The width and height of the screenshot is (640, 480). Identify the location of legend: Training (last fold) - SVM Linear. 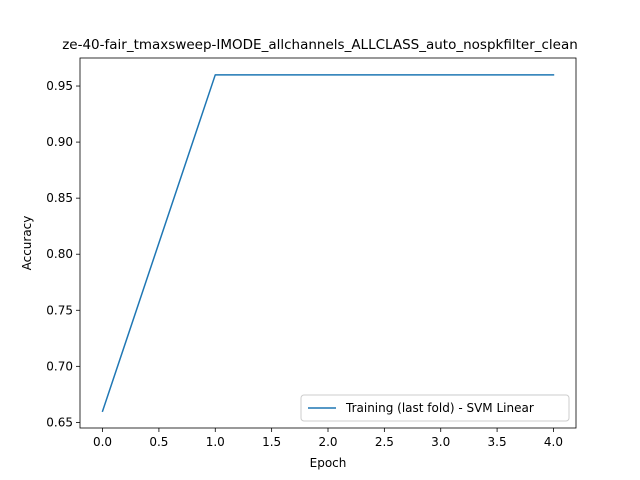
(435, 408).